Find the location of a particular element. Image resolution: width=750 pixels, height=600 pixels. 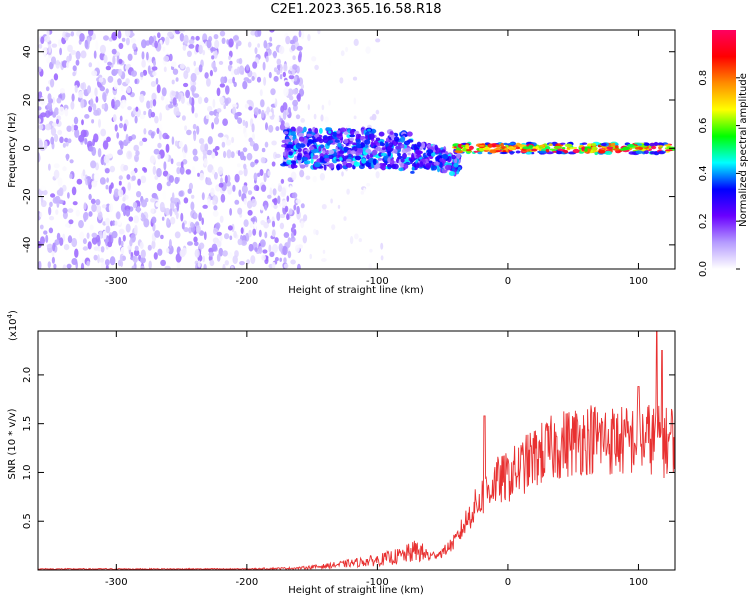

snr-y-scale: (x104) is located at coordinates (12, 325).